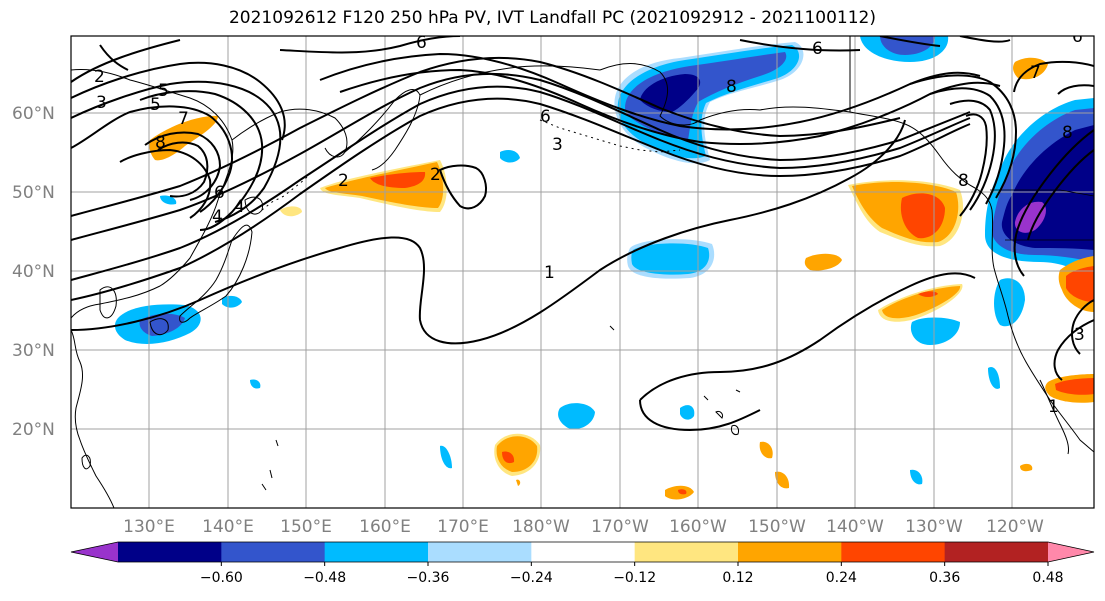  I want to click on coast-na, so click(1042, 331).